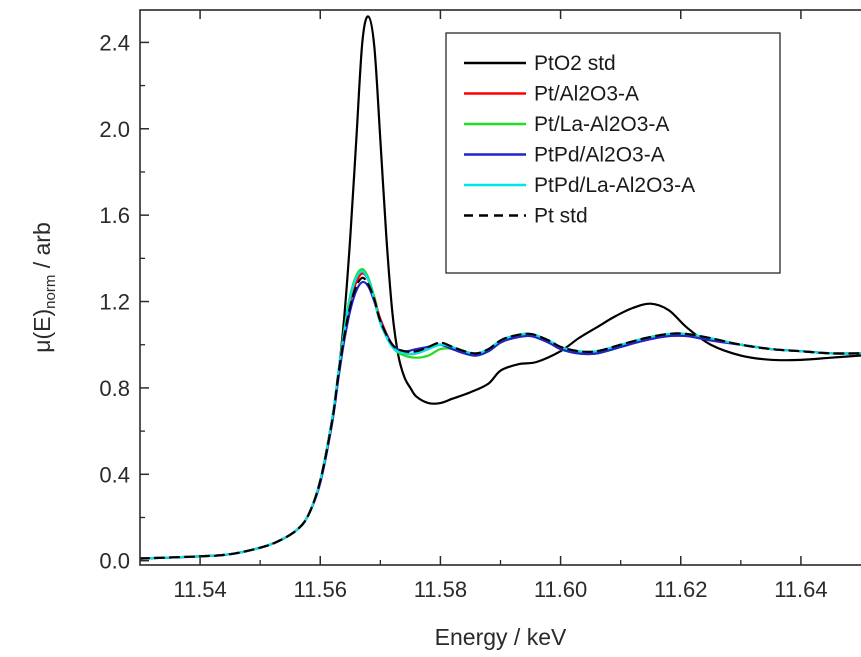  Describe the element at coordinates (114, 129) in the screenshot. I see `y-tick-label: 2.0` at that location.